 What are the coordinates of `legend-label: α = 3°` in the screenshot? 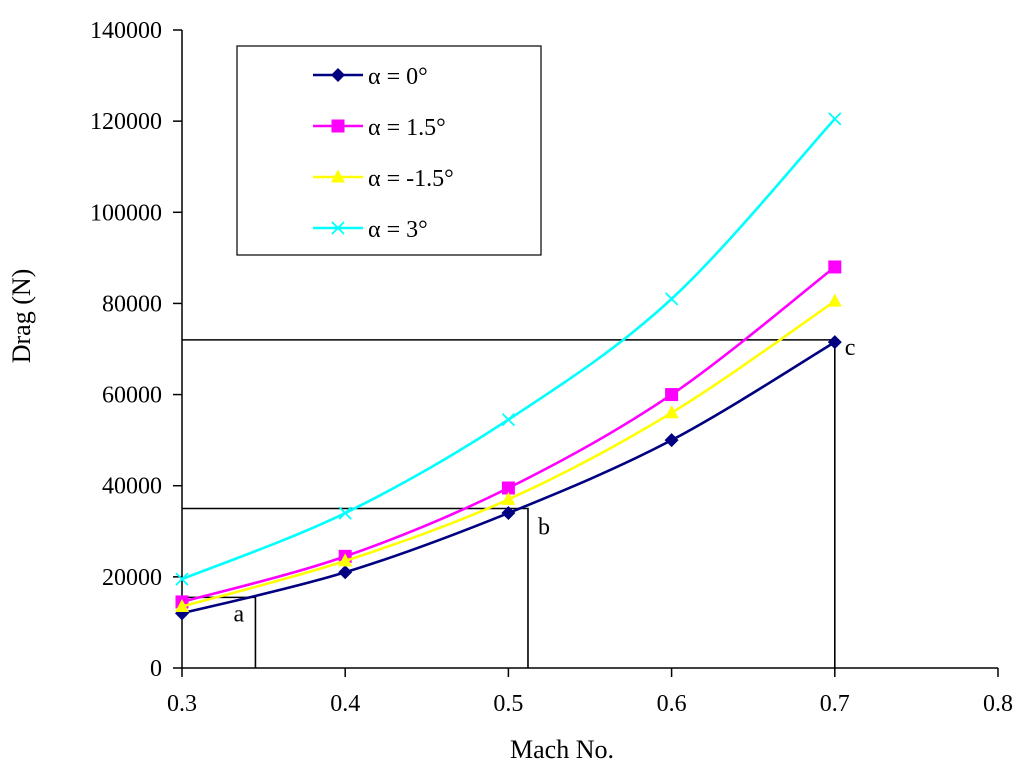 It's located at (398, 230).